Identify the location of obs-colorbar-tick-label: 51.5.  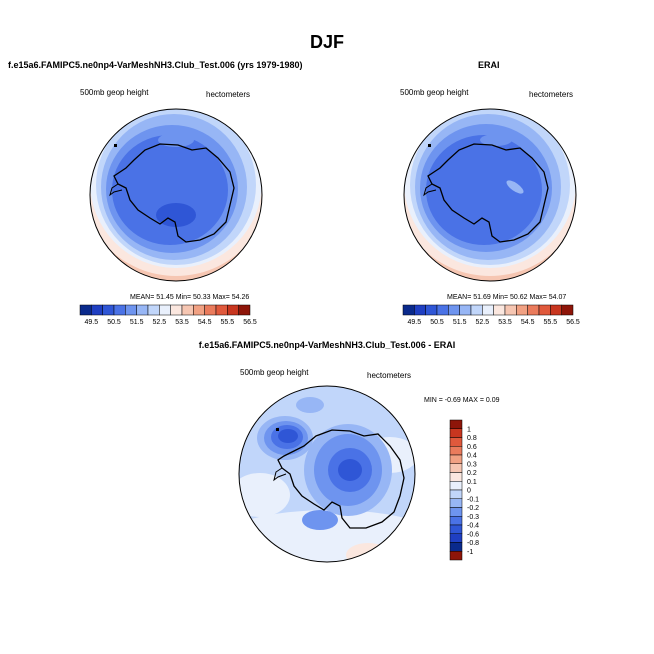
(460, 322).